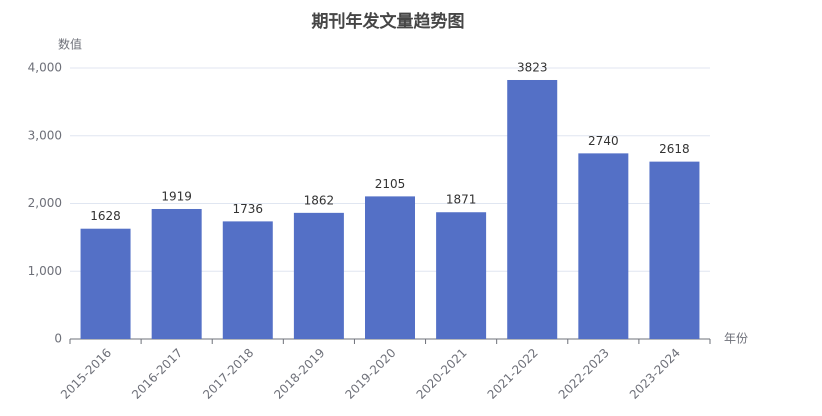  I want to click on value-label: 2618, so click(674, 149).